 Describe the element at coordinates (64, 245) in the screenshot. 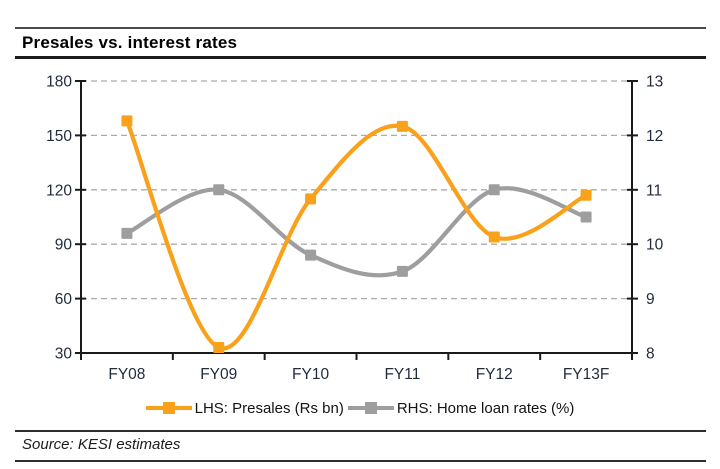

I see `left-axis-tick-label: 90` at that location.